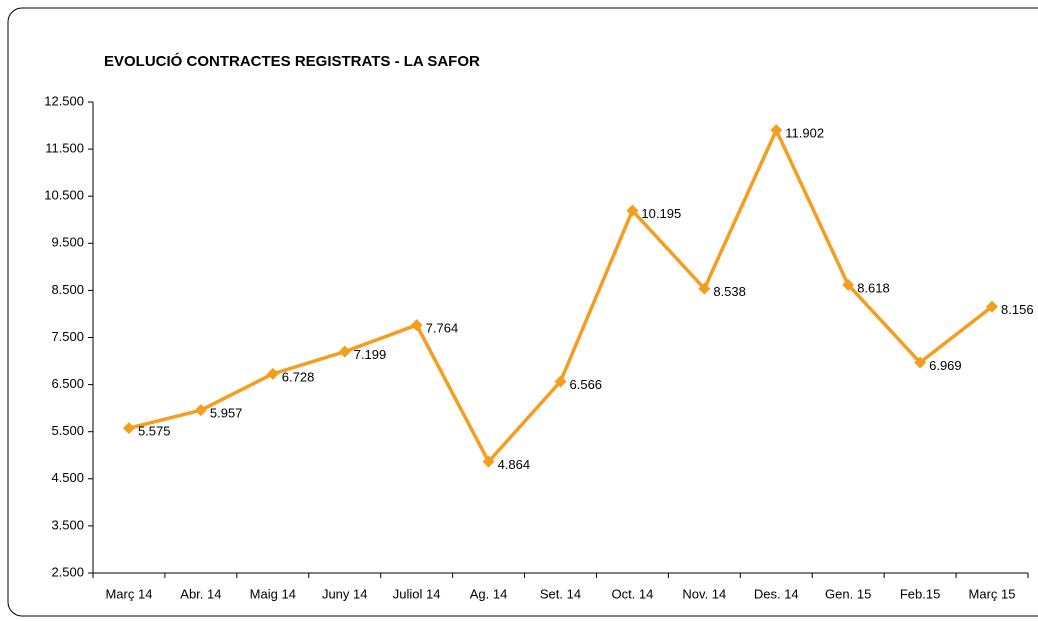 Image resolution: width=1038 pixels, height=621 pixels. I want to click on y-tick-label: 9.500, so click(67, 242).